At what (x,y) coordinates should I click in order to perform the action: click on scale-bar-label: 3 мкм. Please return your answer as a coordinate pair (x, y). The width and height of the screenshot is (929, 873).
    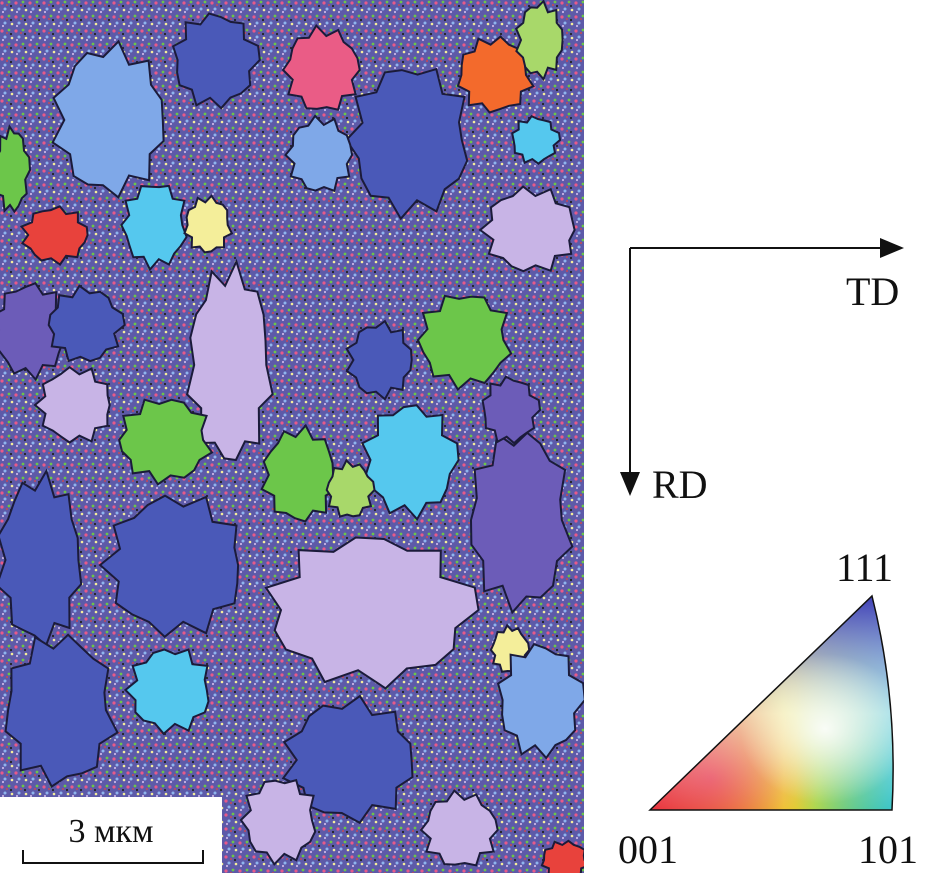
    Looking at the image, I should click on (111, 831).